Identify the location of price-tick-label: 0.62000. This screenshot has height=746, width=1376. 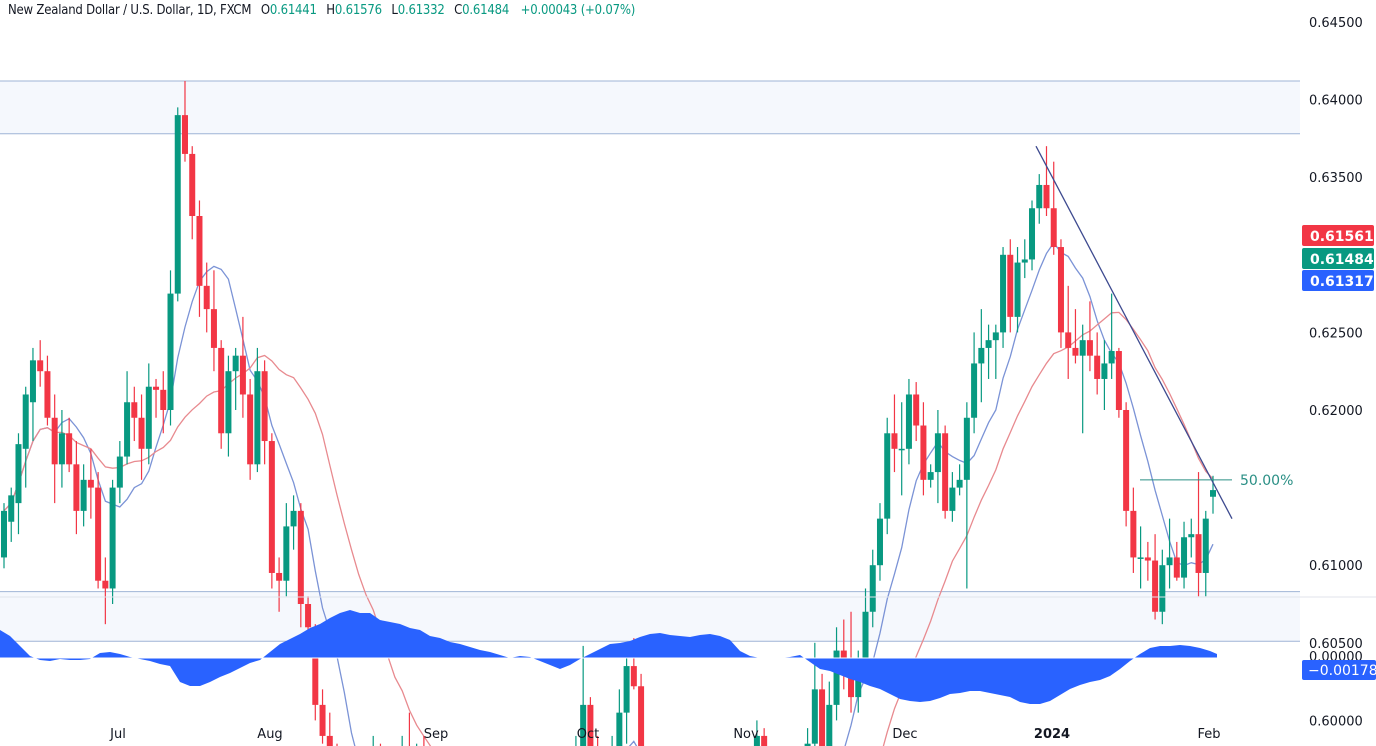
(1336, 411).